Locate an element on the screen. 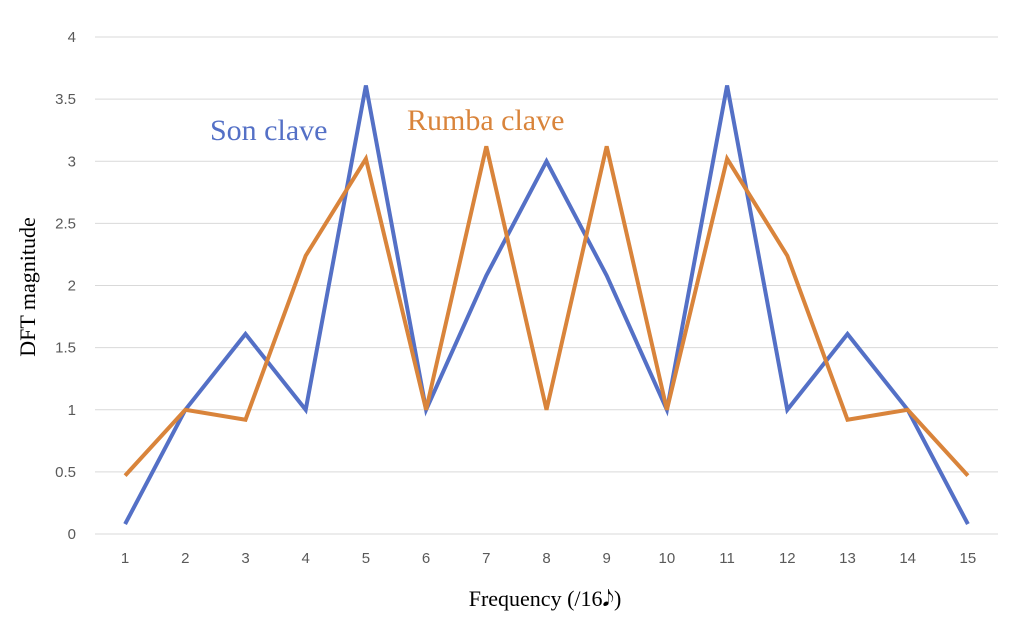 This screenshot has height=628, width=1024. y-tick-label: 1.5 is located at coordinates (65, 348).